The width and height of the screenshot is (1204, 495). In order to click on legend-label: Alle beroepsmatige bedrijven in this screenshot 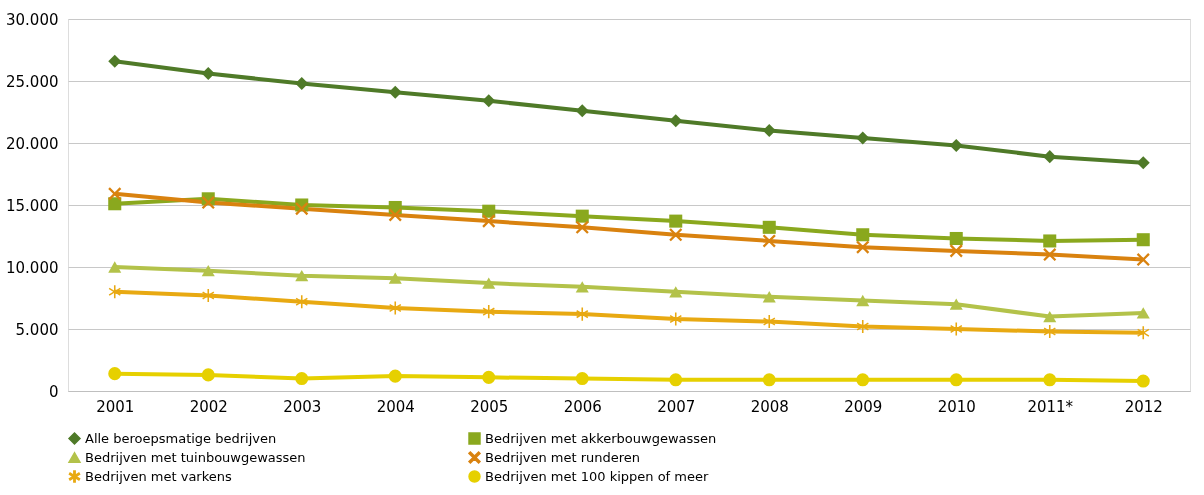, I will do `click(181, 438)`.